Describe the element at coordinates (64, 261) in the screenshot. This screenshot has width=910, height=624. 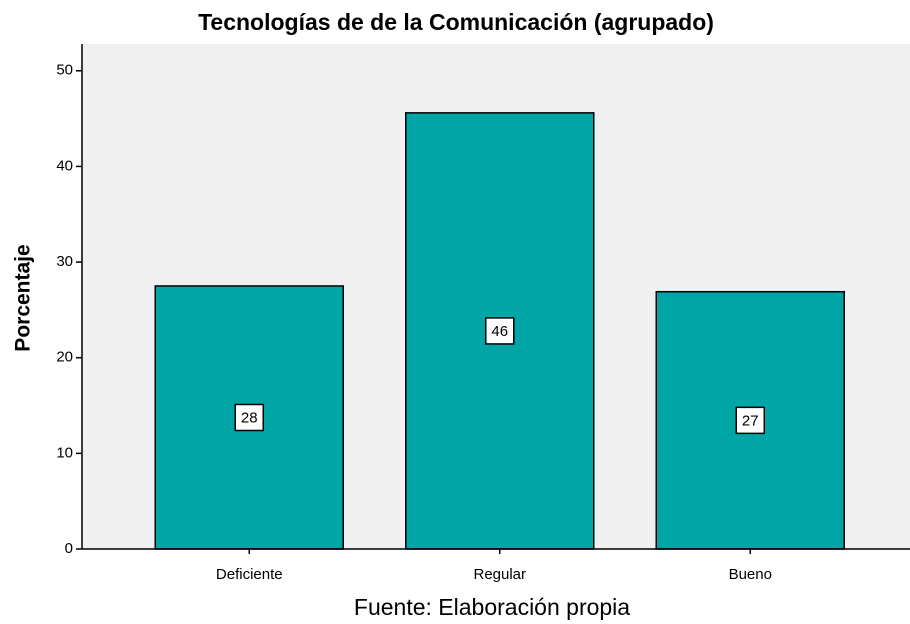
I see `y-tick-label: 30` at that location.